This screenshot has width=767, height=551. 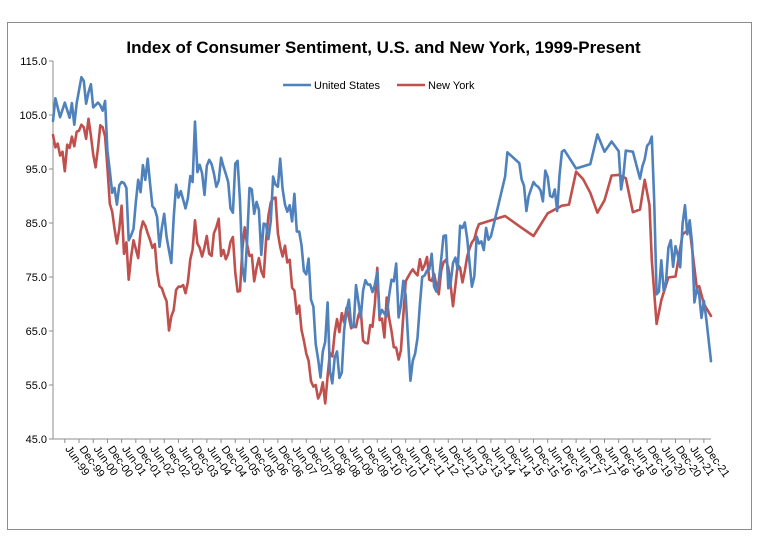 I want to click on legend: United States New York, so click(x=379, y=86).